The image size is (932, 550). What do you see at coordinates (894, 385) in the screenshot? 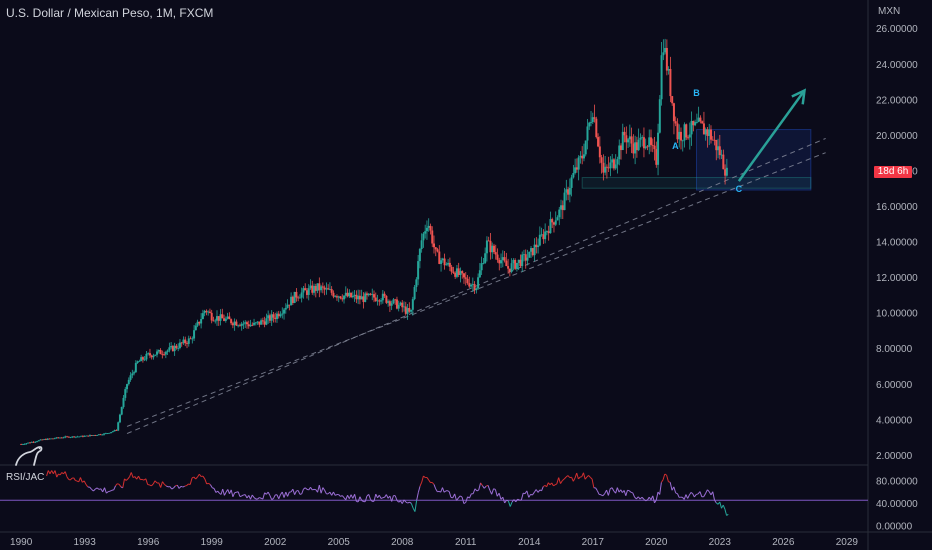
I see `price-tick-label: 6.00000` at bounding box center [894, 385].